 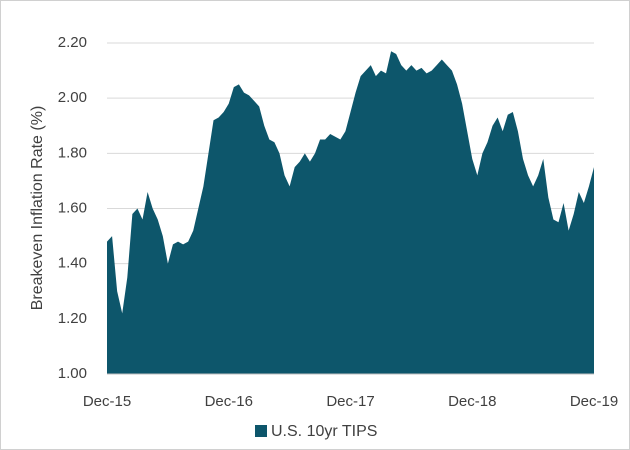 What do you see at coordinates (72, 42) in the screenshot?
I see `y-tick-label: 2.20` at bounding box center [72, 42].